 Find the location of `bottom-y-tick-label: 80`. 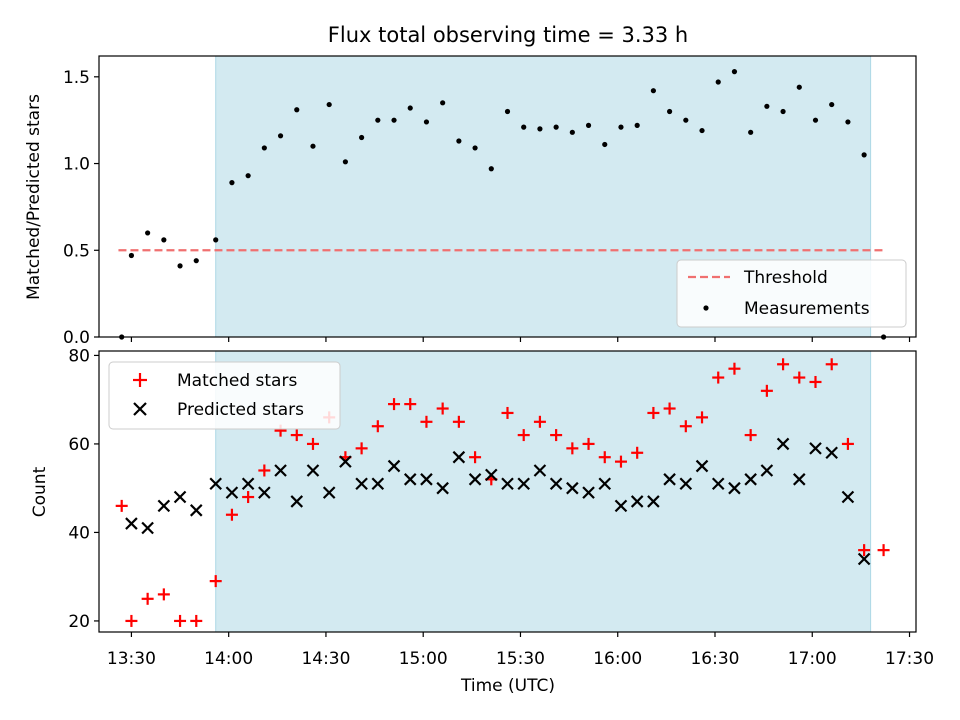

bottom-y-tick-label: 80 is located at coordinates (79, 356).